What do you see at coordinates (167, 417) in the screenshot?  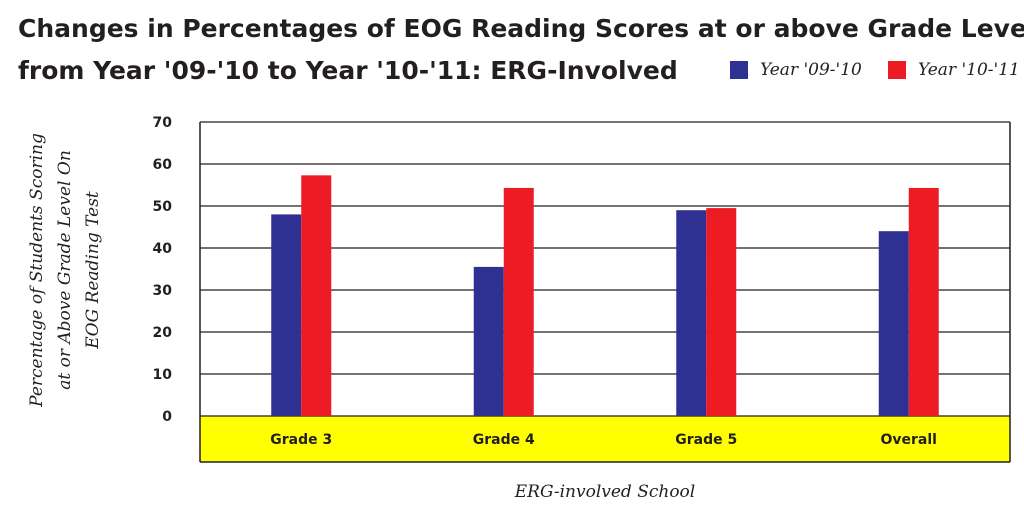 I see `y-tick-label-0: 0` at bounding box center [167, 417].